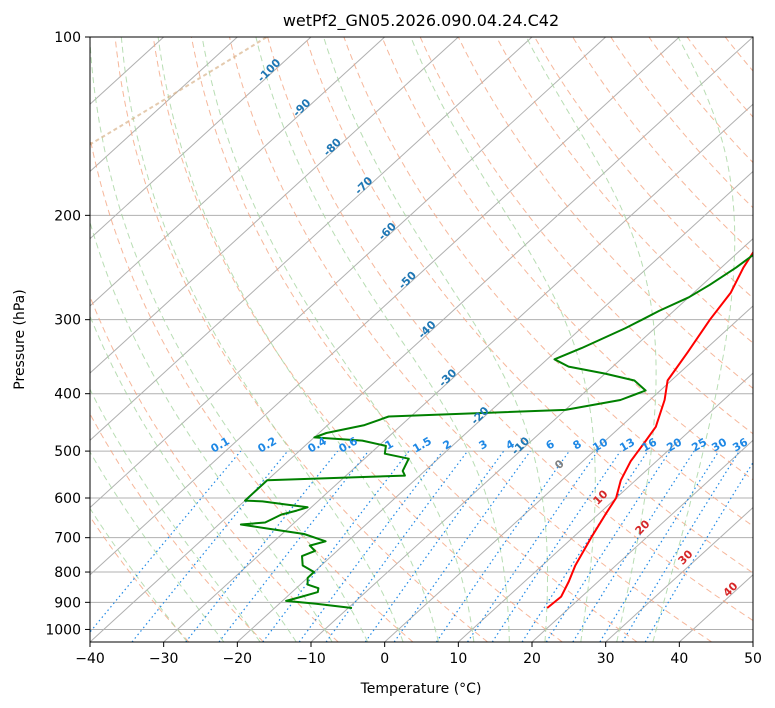 The width and height of the screenshot is (775, 708). What do you see at coordinates (67, 334) in the screenshot?
I see `y-axis: 100 200 300 400 500 600 700 800 900 1000` at bounding box center [67, 334].